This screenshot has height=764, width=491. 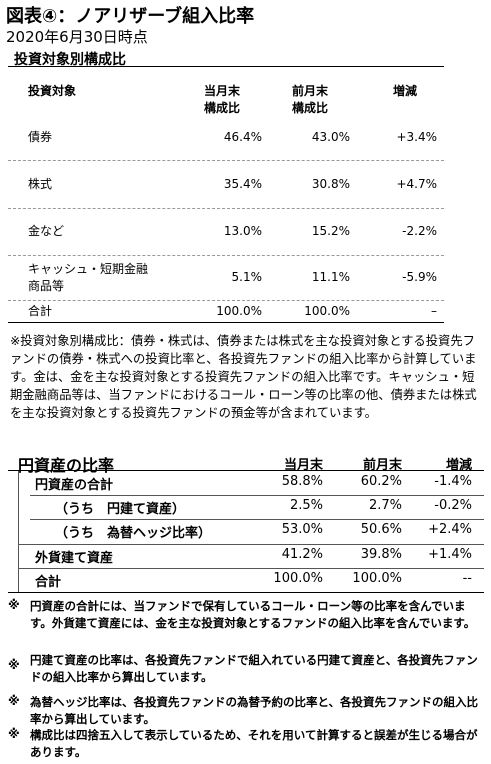 What do you see at coordinates (242, 231) in the screenshot?
I see `cell: 13.0%` at bounding box center [242, 231].